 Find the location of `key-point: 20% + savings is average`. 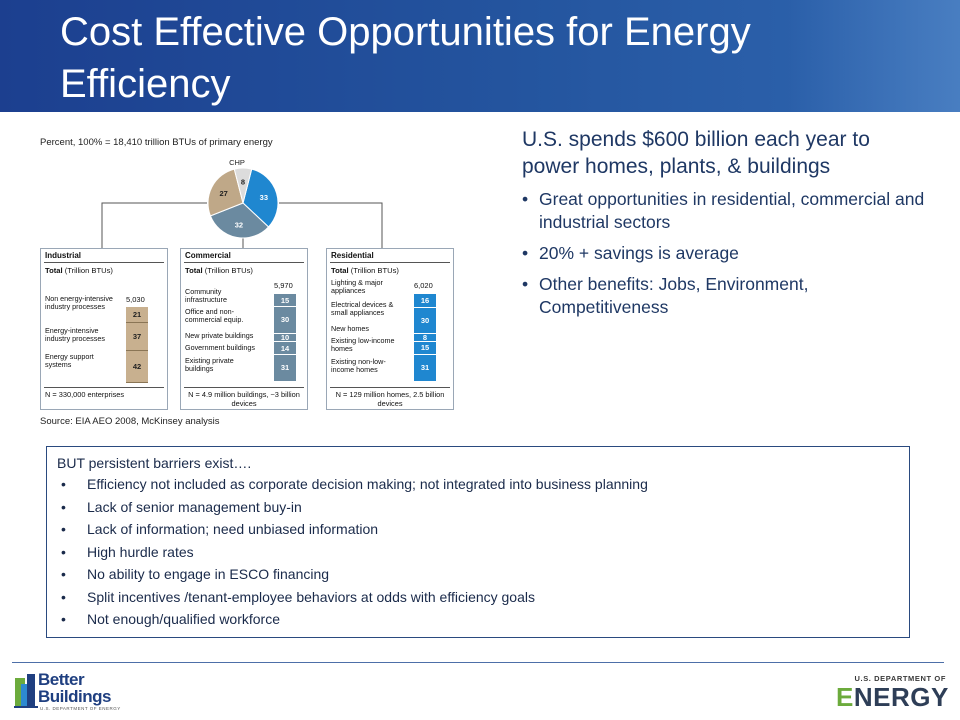

key-point: 20% + savings is average is located at coordinates (727, 253).